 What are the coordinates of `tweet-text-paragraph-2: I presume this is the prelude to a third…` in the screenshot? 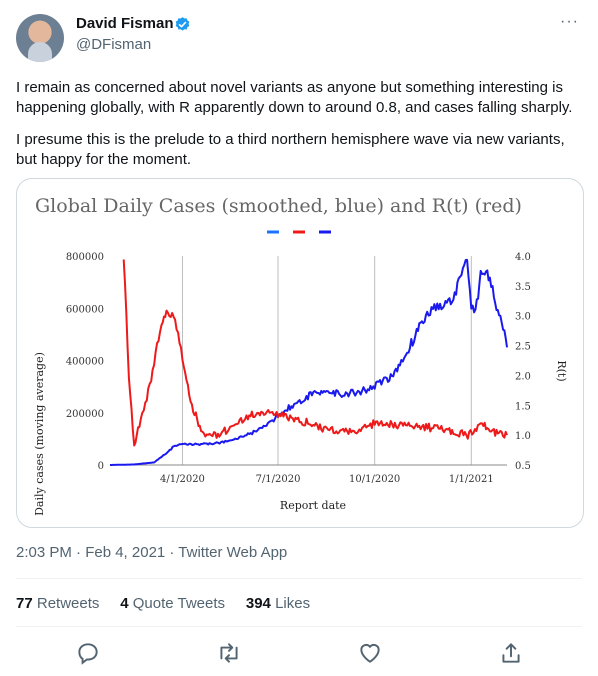 It's located at (290, 149).